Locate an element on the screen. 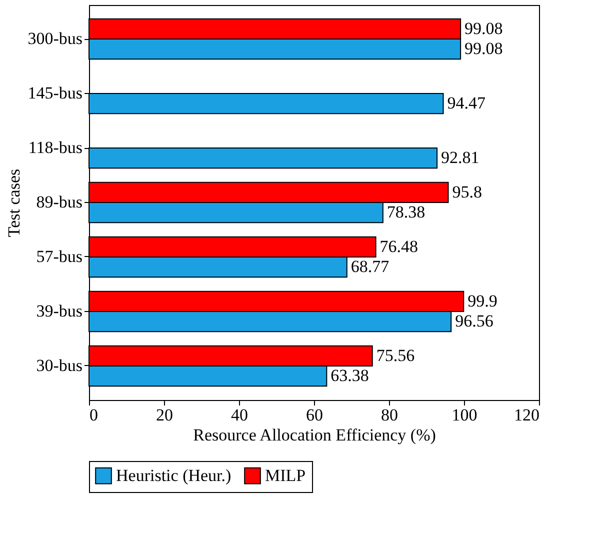 The image size is (608, 554). y-tick-label: 89-bus is located at coordinates (59, 202).